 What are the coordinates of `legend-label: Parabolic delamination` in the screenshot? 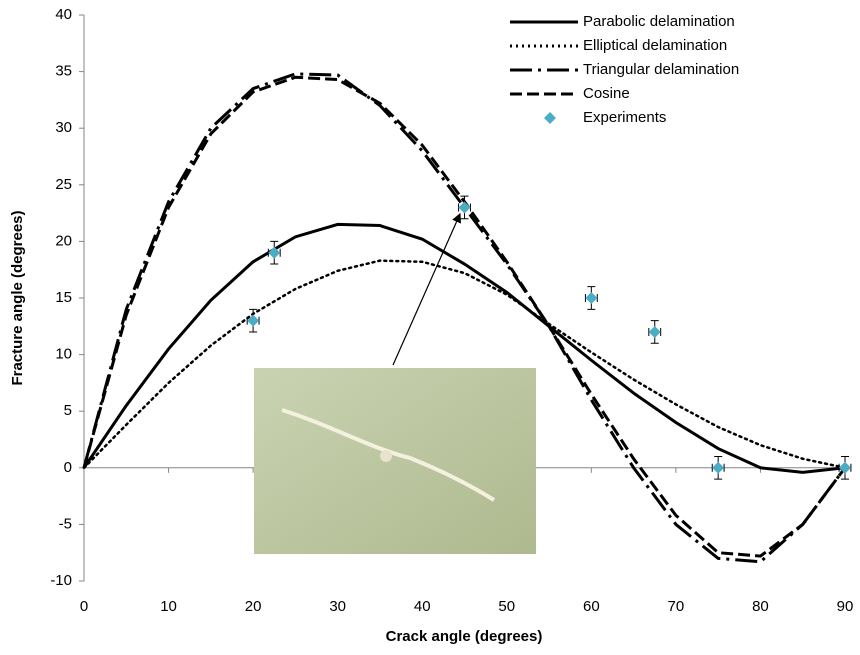 It's located at (659, 21).